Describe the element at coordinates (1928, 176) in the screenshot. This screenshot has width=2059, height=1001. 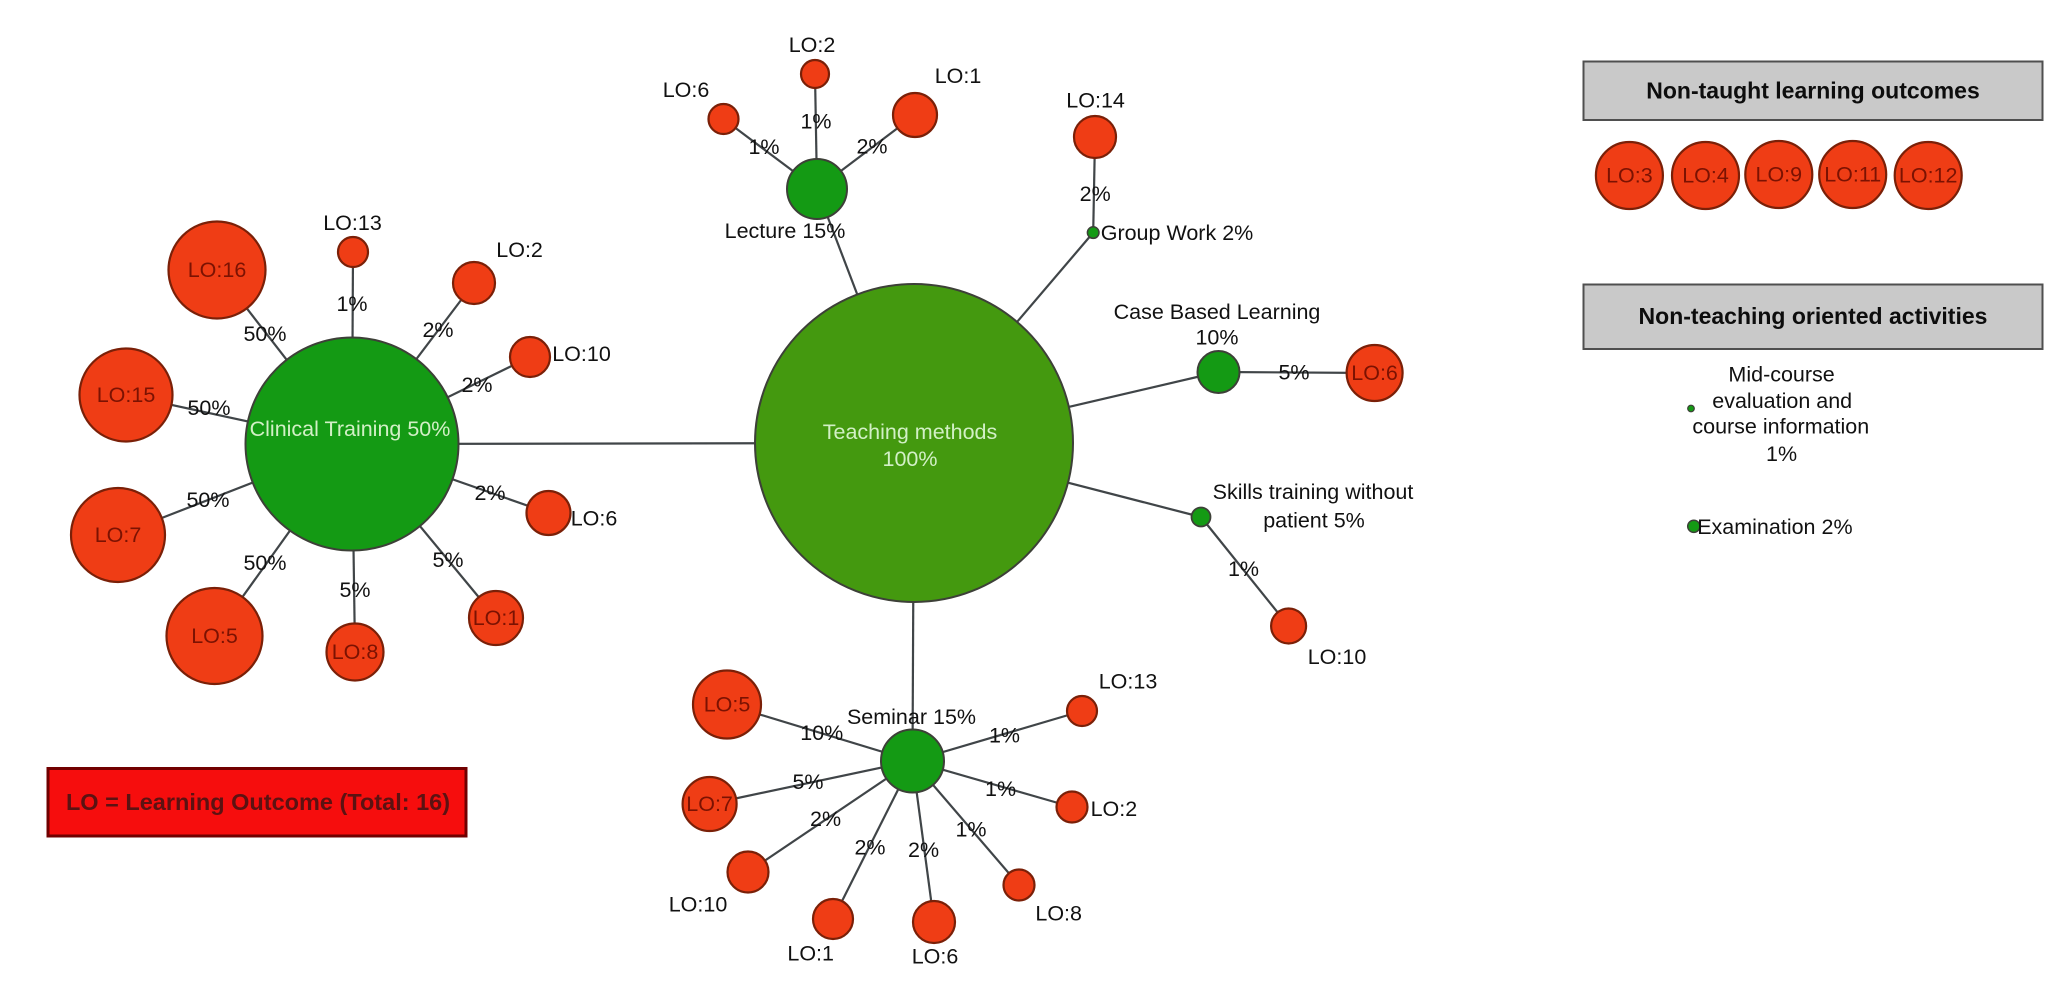
I see `svg-text: LO:12` at that location.